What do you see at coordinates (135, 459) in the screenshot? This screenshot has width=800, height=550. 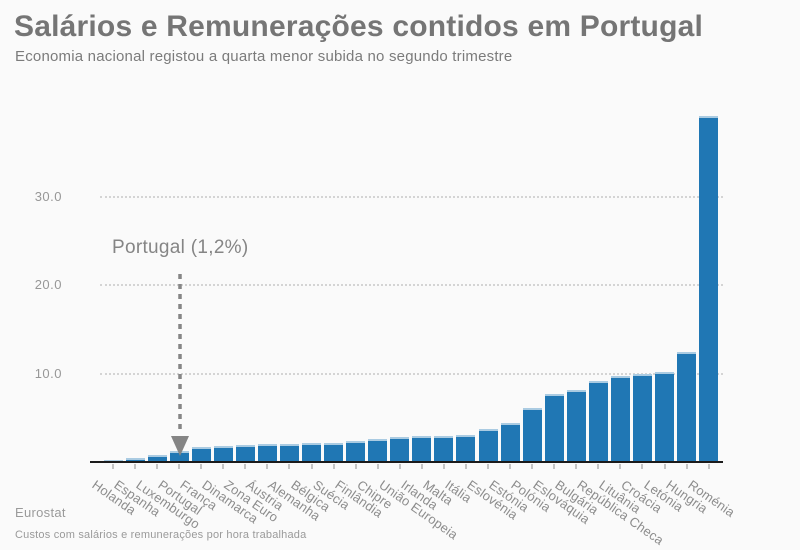 I see `bar-espanha` at bounding box center [135, 459].